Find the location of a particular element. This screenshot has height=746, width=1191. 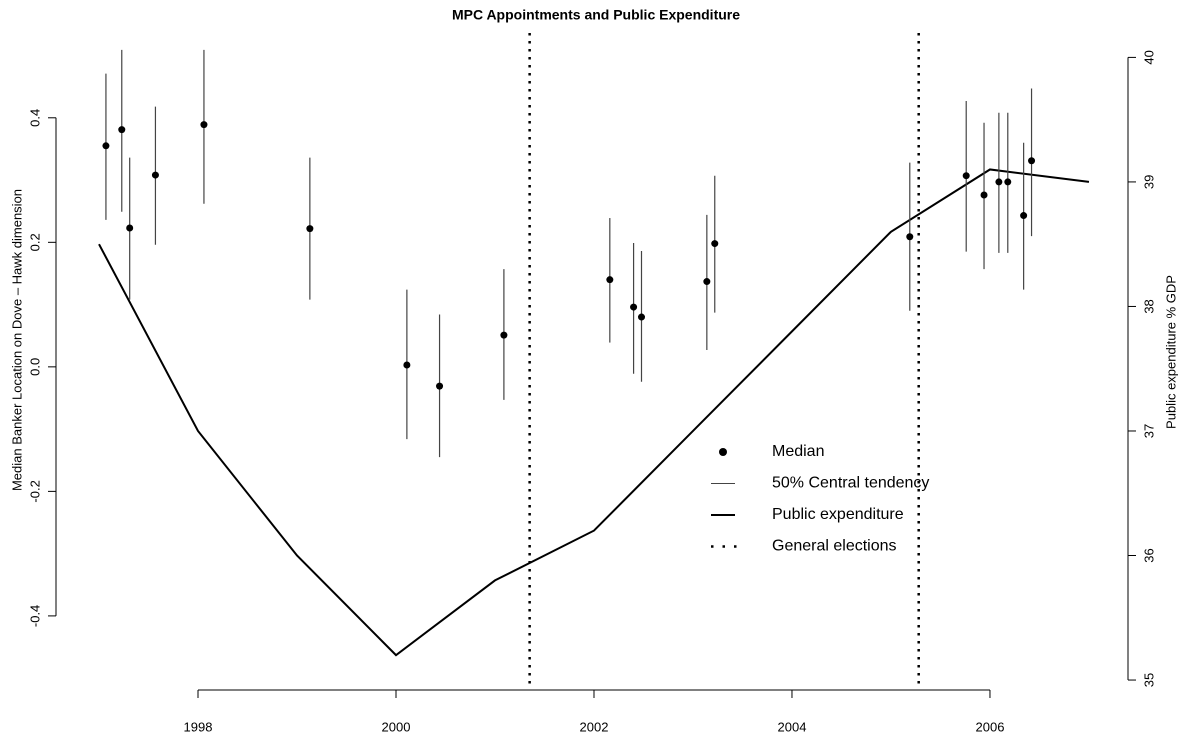

x-tick-label: 2006 is located at coordinates (990, 726).